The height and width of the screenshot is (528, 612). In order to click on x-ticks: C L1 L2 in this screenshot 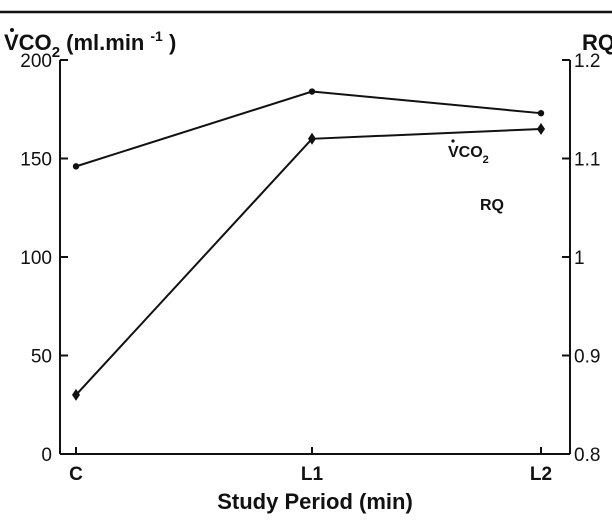, I will do `click(310, 466)`.